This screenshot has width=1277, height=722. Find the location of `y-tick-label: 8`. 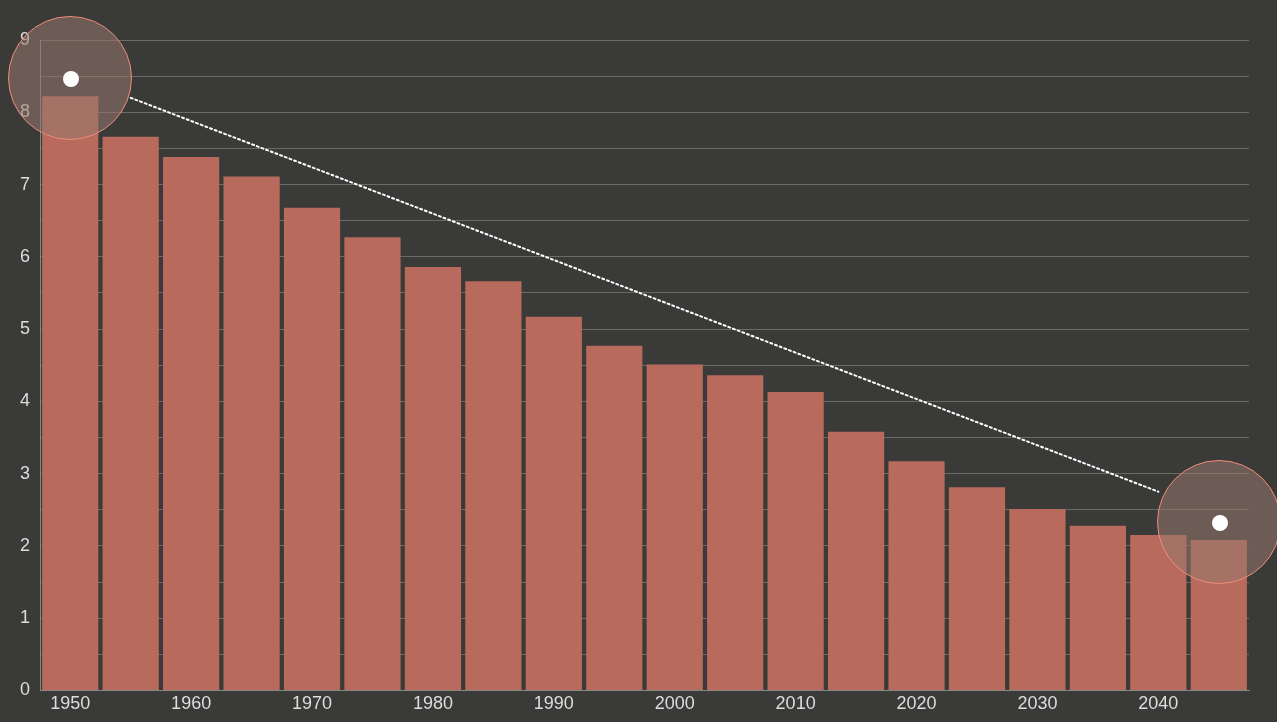

y-tick-label: 8 is located at coordinates (25, 111).